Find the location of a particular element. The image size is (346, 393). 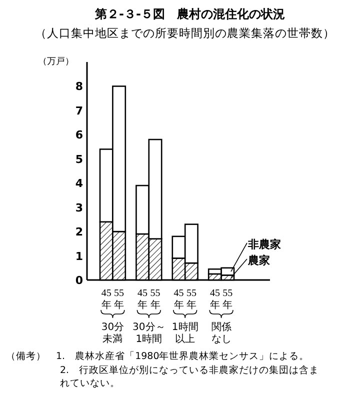

series-label: 農家 is located at coordinates (258, 260).